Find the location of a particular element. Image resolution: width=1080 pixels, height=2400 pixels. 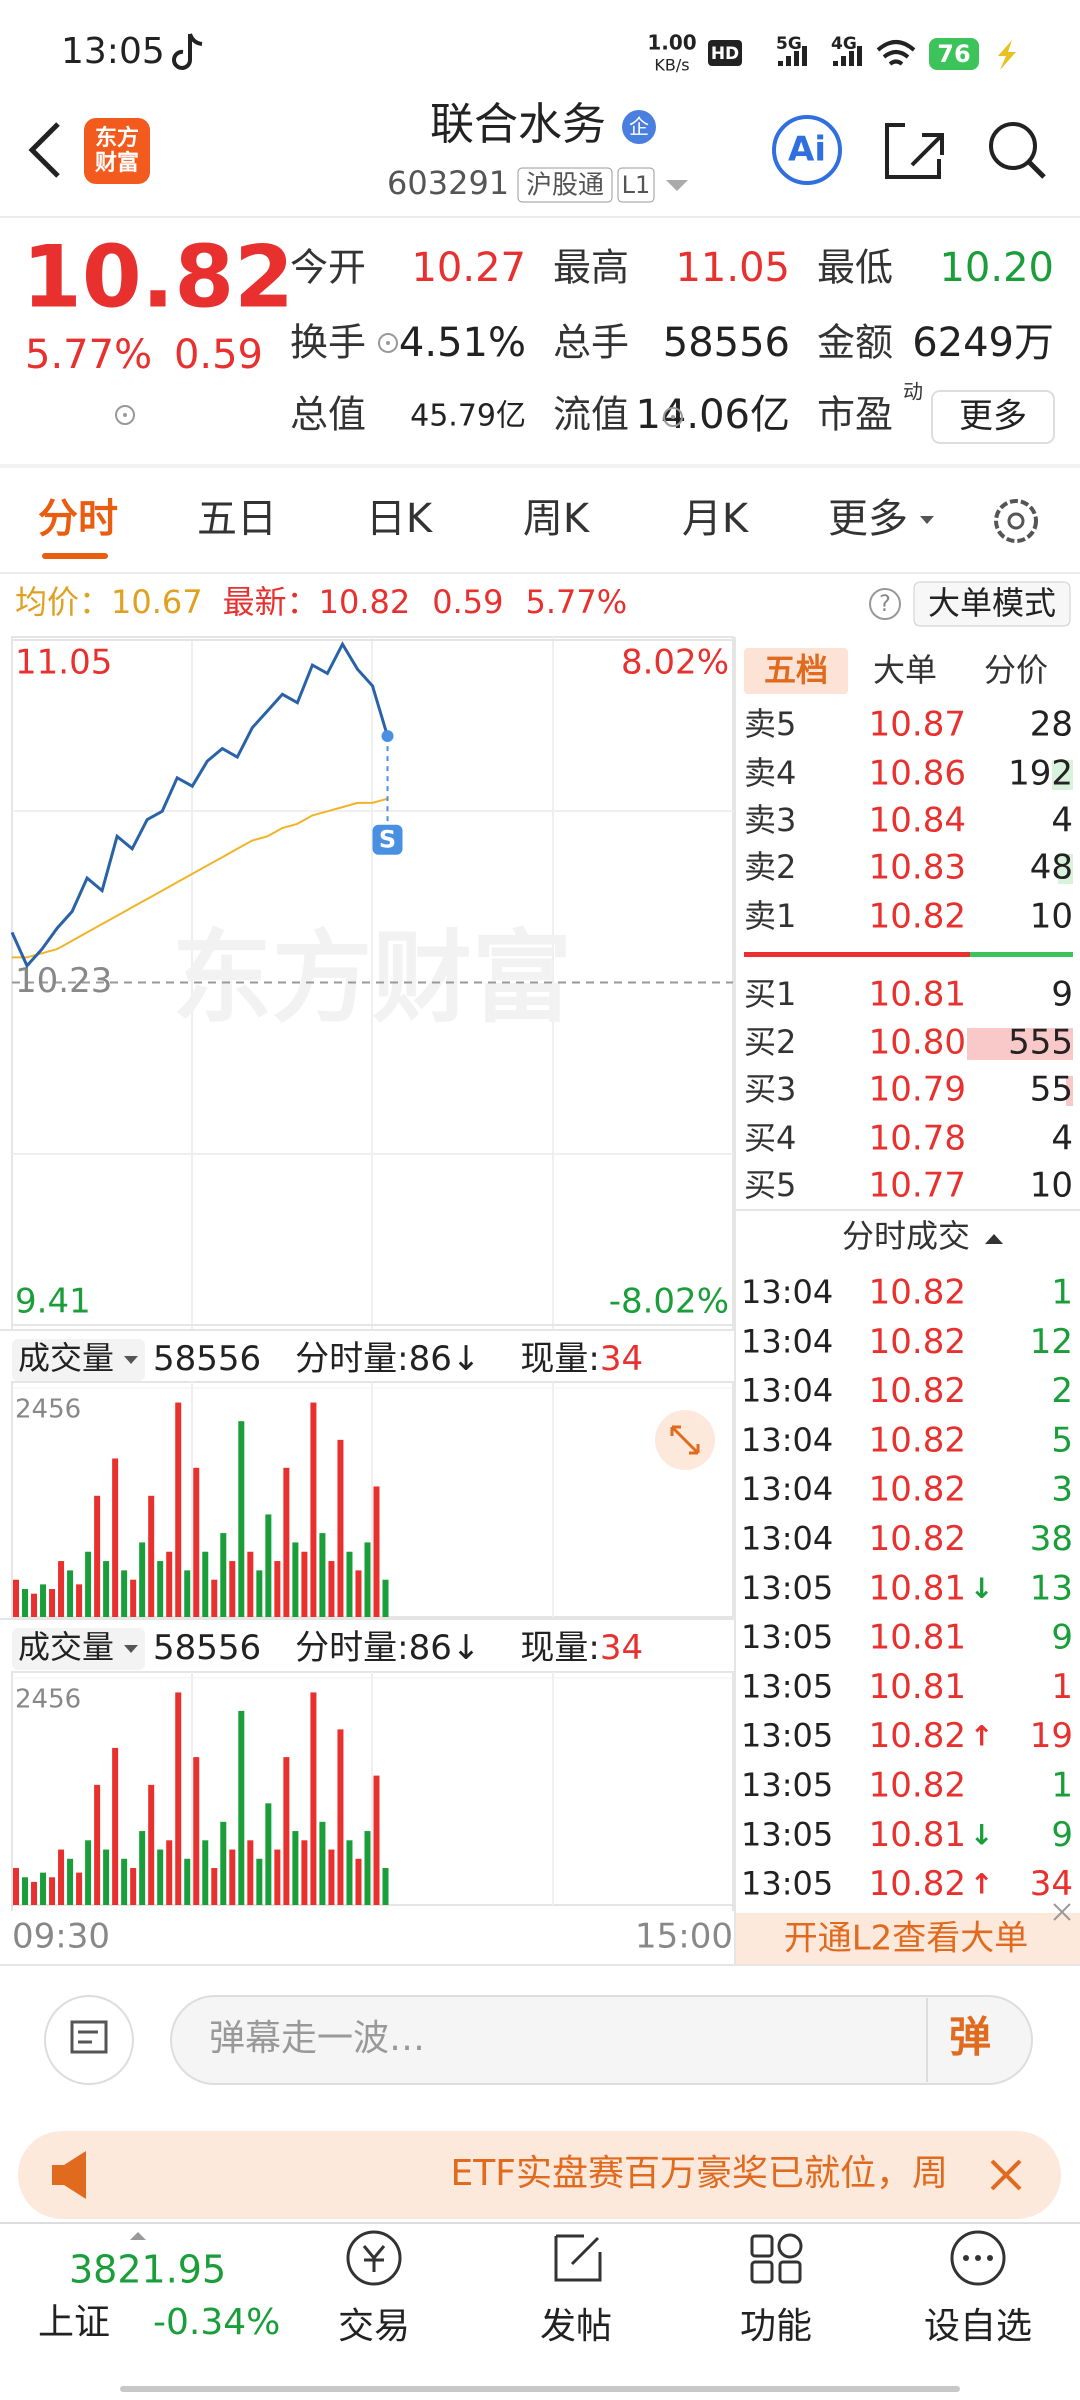

change-percent: 5.77% is located at coordinates (88, 355).